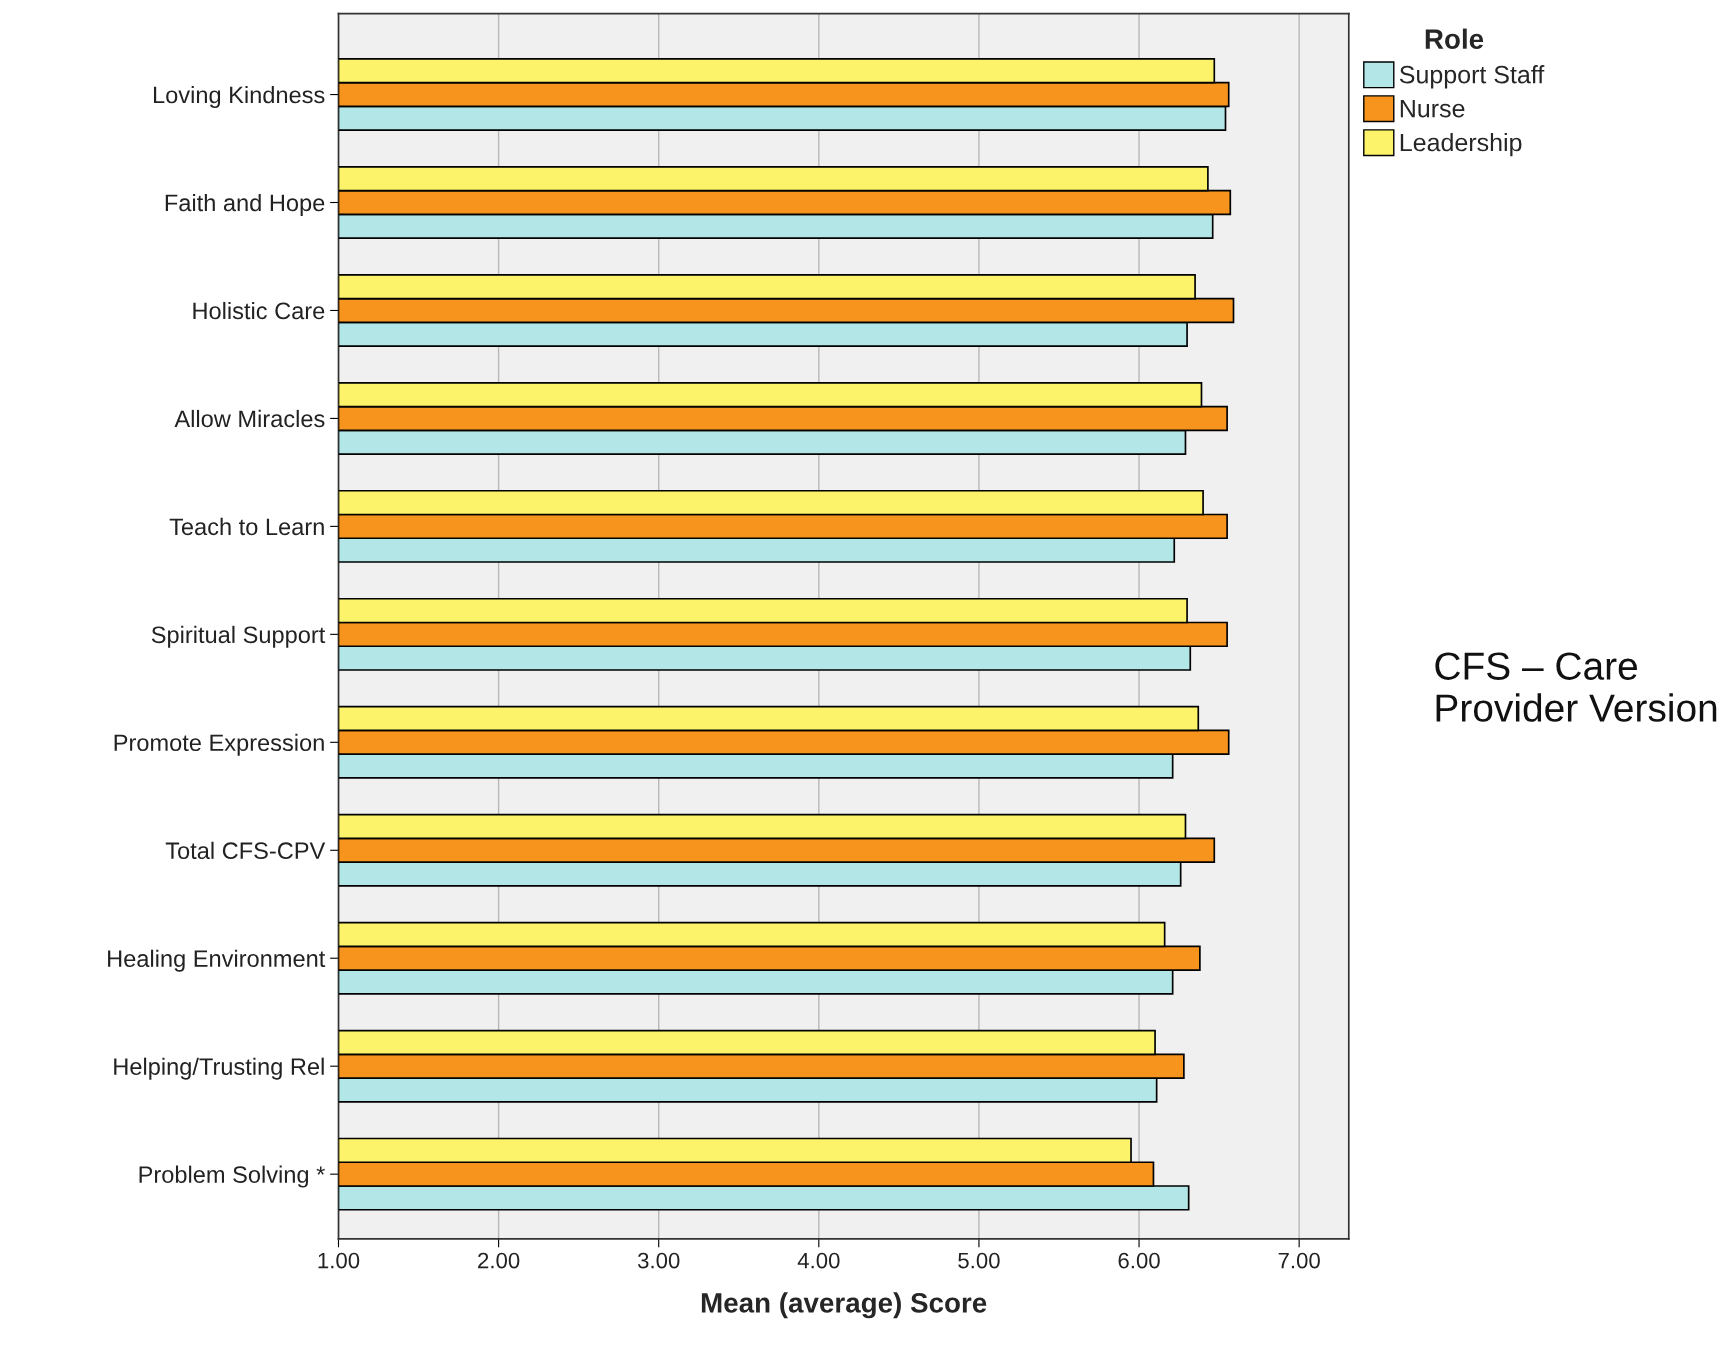  Describe the element at coordinates (1139, 1260) in the screenshot. I see `x-tick-label: 6.00` at that location.